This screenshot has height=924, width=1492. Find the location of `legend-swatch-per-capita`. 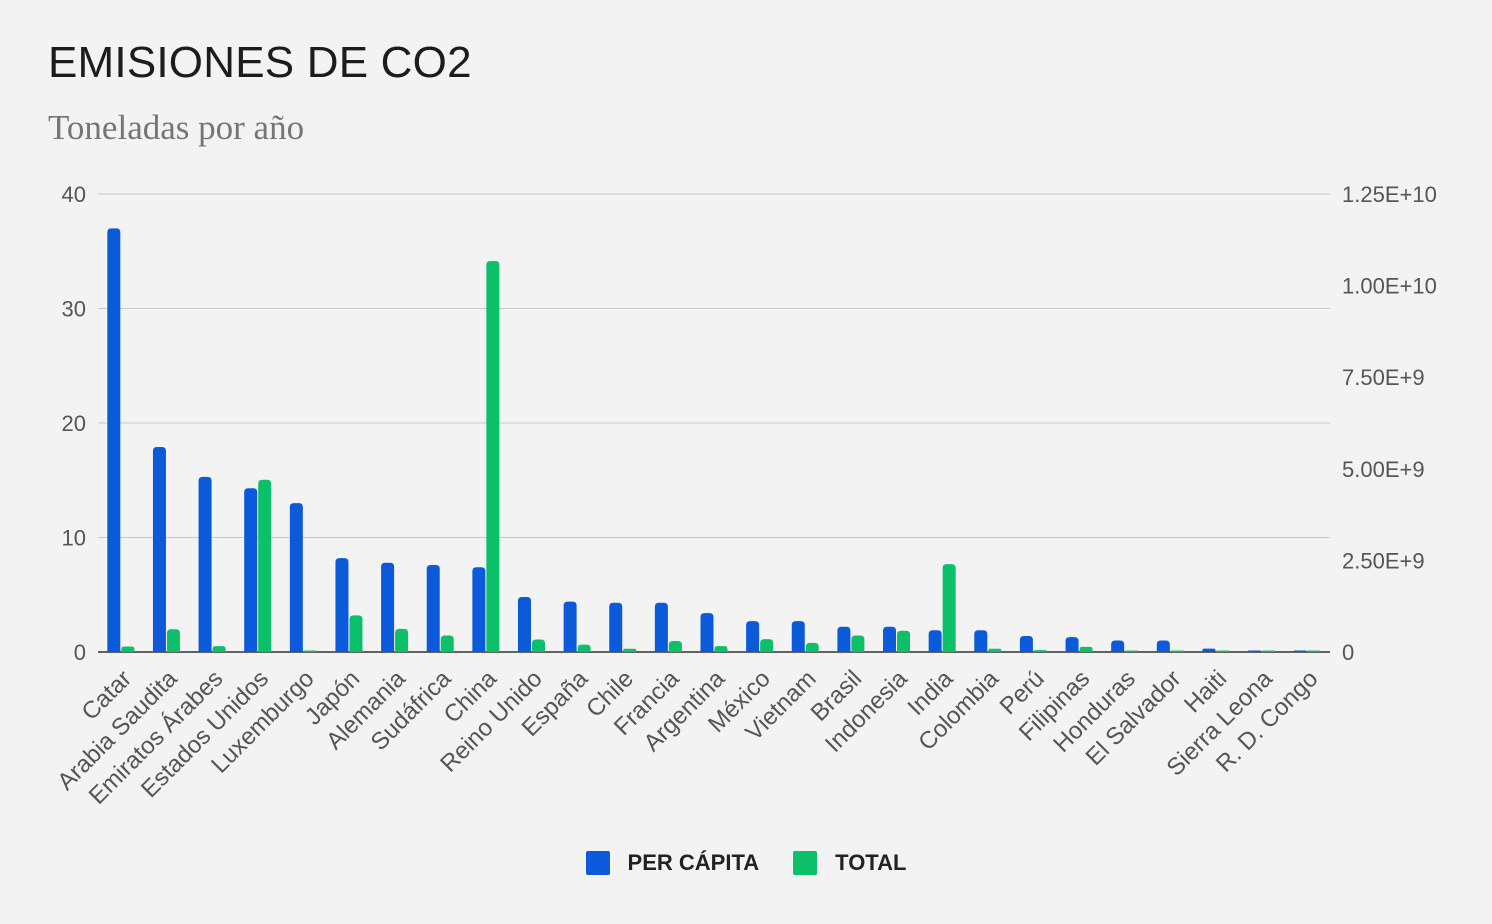

legend-swatch-per-capita is located at coordinates (597, 863).